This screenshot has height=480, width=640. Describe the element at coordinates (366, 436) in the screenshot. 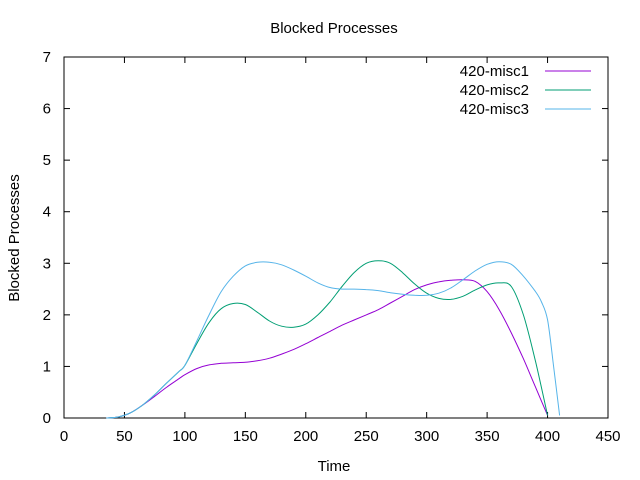

I see `x-tick-label: 250` at that location.